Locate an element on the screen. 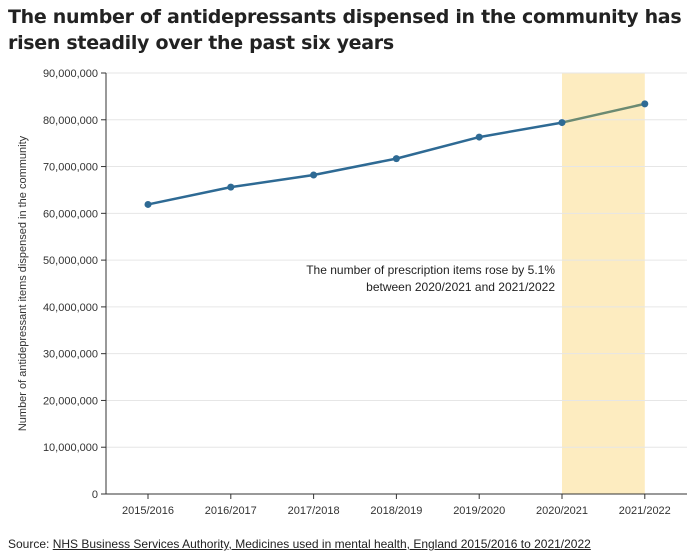  y-tick-label: 40,000,000 is located at coordinates (70, 308).